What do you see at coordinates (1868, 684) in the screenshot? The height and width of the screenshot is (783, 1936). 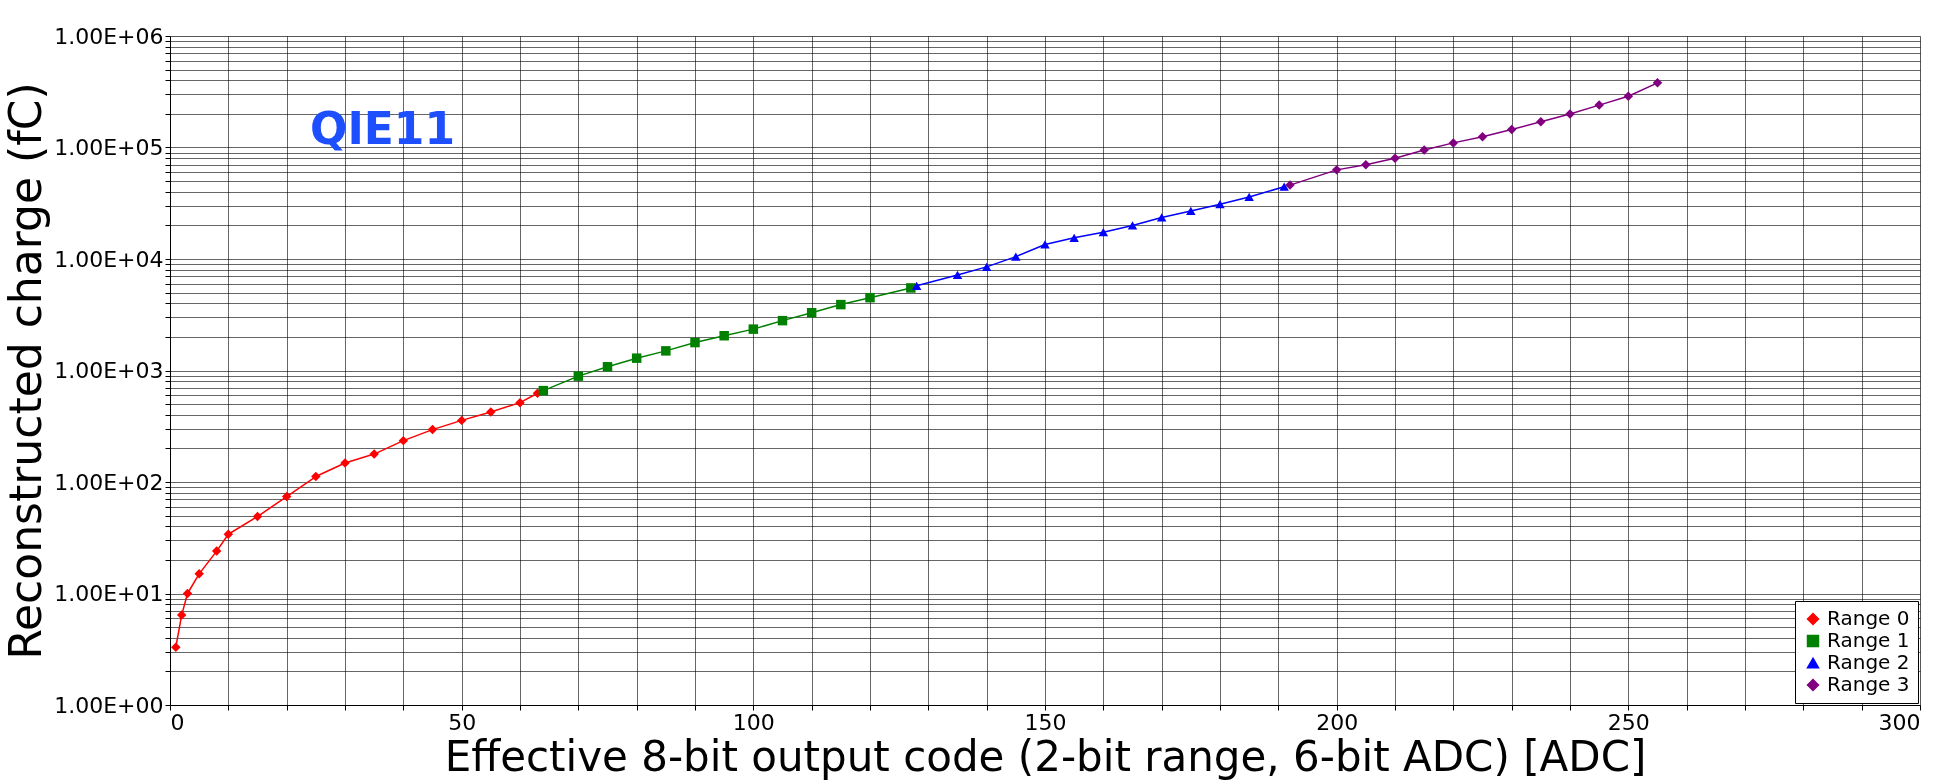 I see `legend-label: Range 3` at bounding box center [1868, 684].